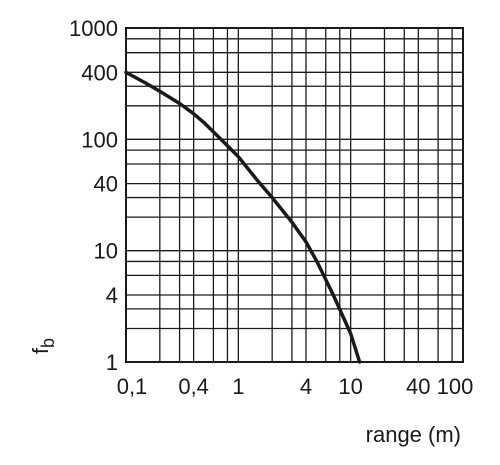 The height and width of the screenshot is (465, 500). Describe the element at coordinates (99, 72) in the screenshot. I see `y-tick-label: 400` at that location.